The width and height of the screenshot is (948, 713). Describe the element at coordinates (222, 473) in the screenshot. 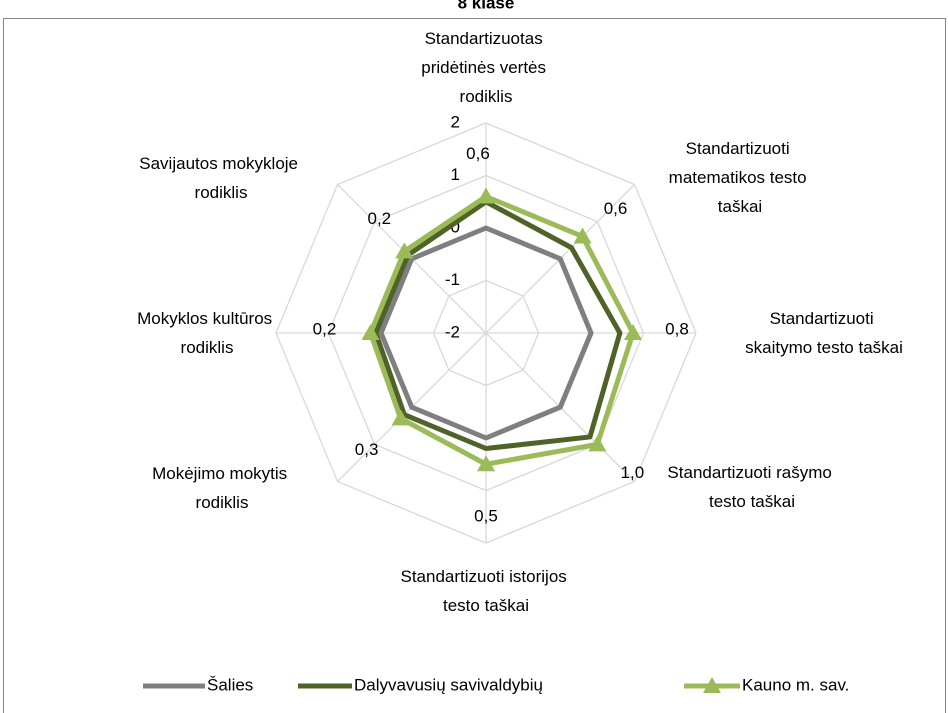

I see `category-label-line: Mokėjimo mokytis` at that location.